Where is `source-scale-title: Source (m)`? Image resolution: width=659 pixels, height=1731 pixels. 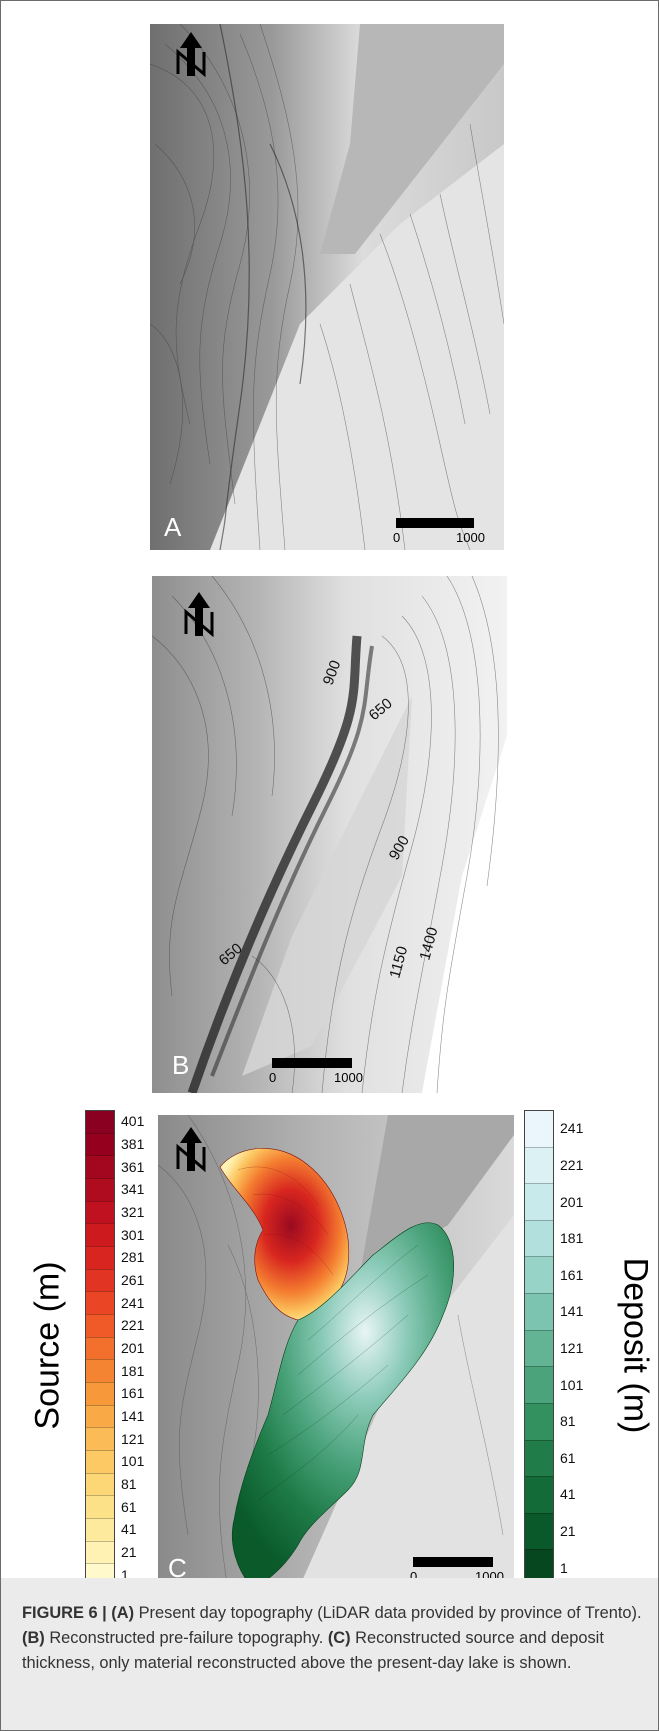 source-scale-title: Source (m) is located at coordinates (47, 1345).